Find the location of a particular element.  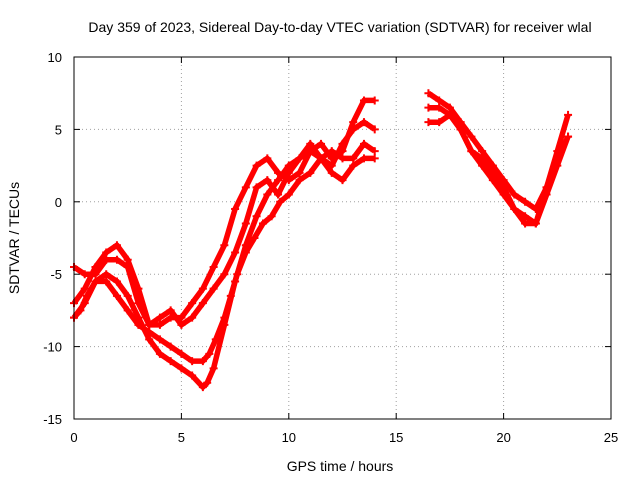

x-tick-label: 20 is located at coordinates (503, 437).